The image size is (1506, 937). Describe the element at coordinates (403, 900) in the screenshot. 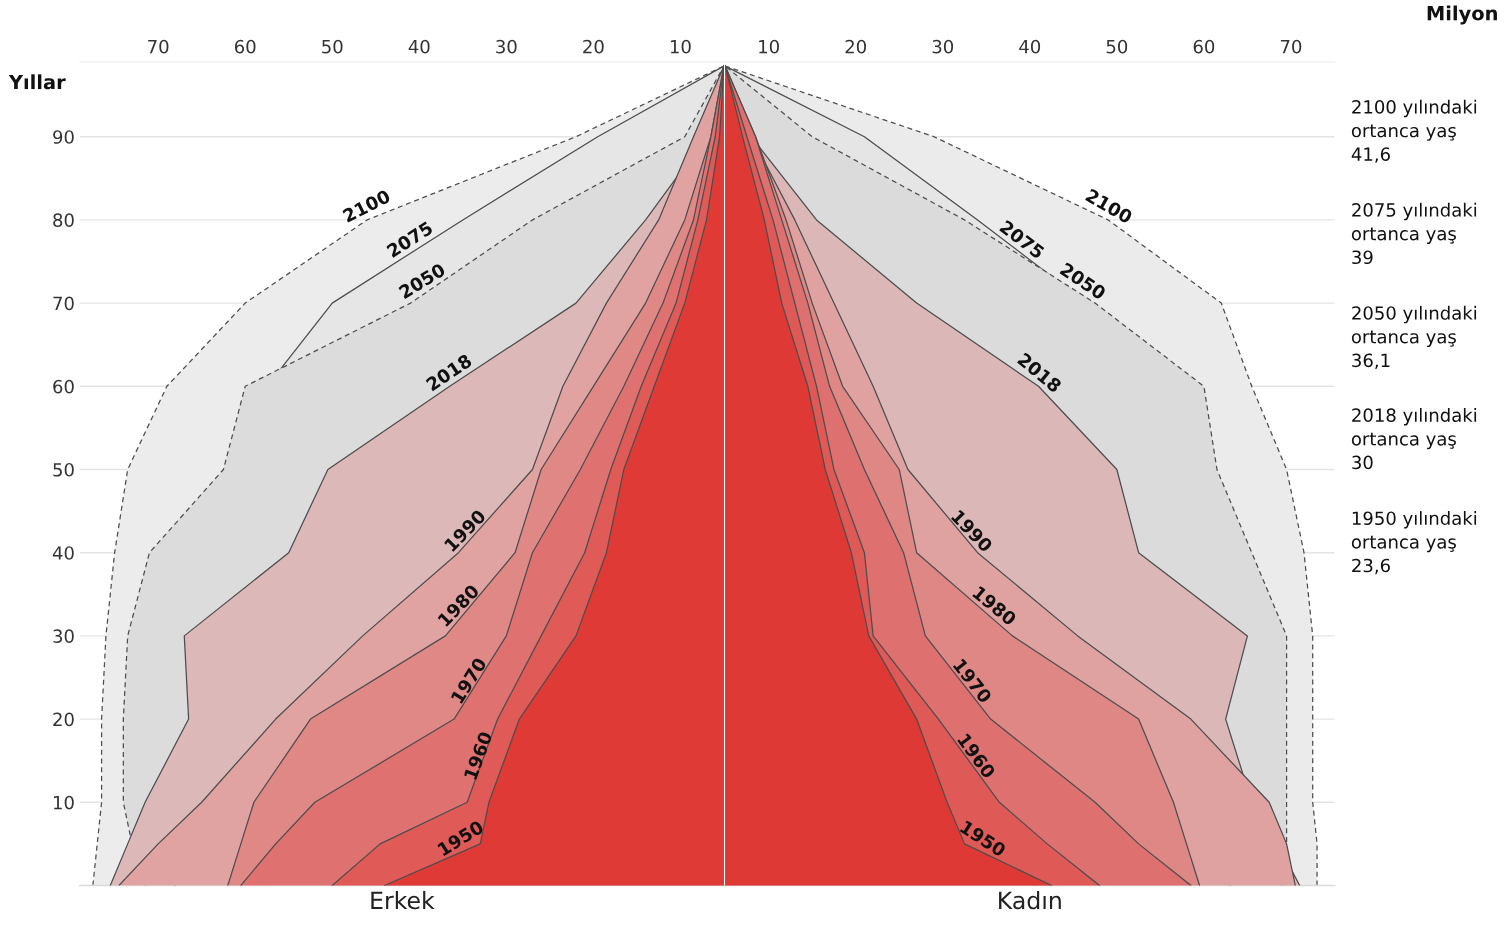

I see `x-axis-title: Erkek` at that location.